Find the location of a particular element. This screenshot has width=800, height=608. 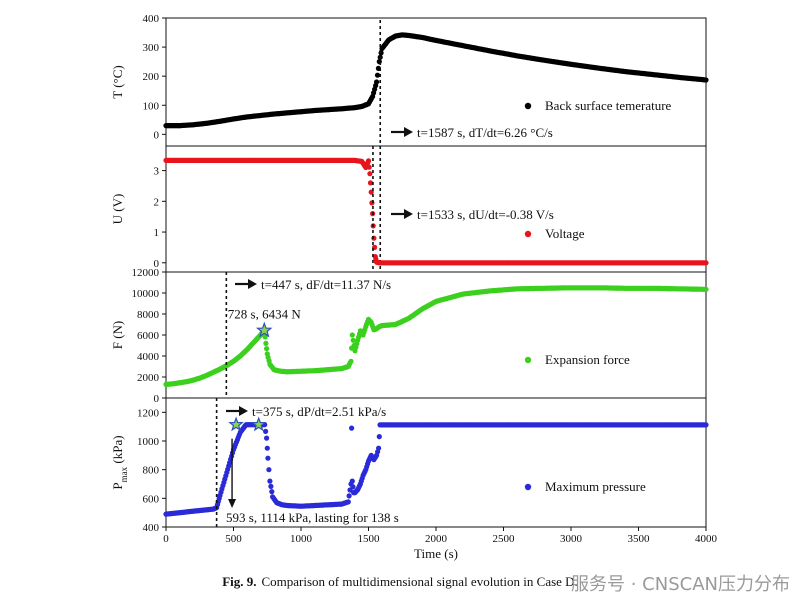

x-tick-label: 1500 is located at coordinates (369, 539).